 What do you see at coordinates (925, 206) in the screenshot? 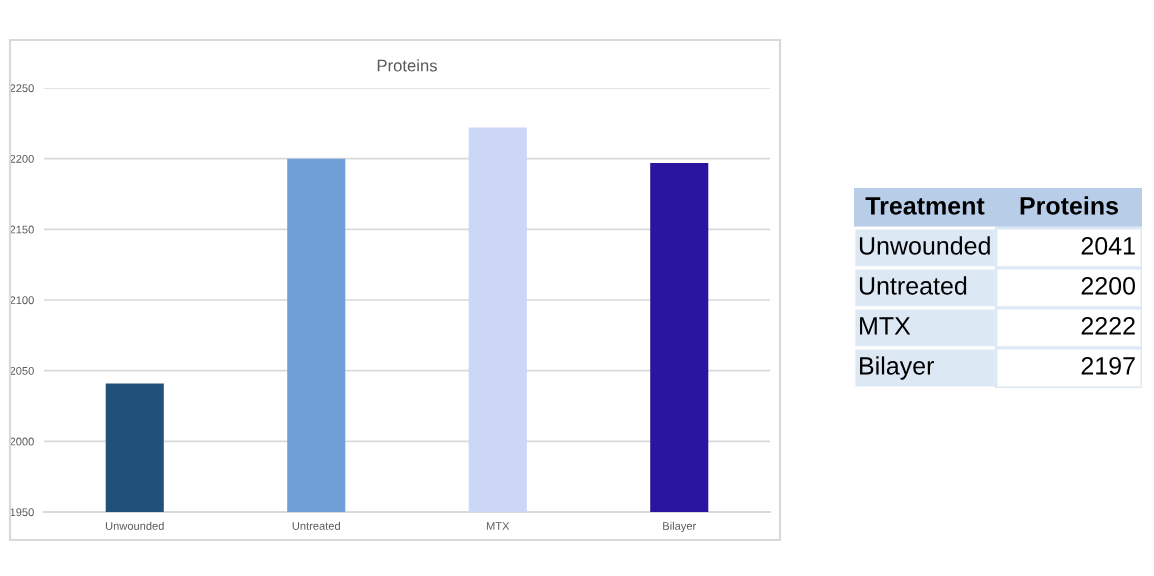
I see `text: Treatment` at bounding box center [925, 206].